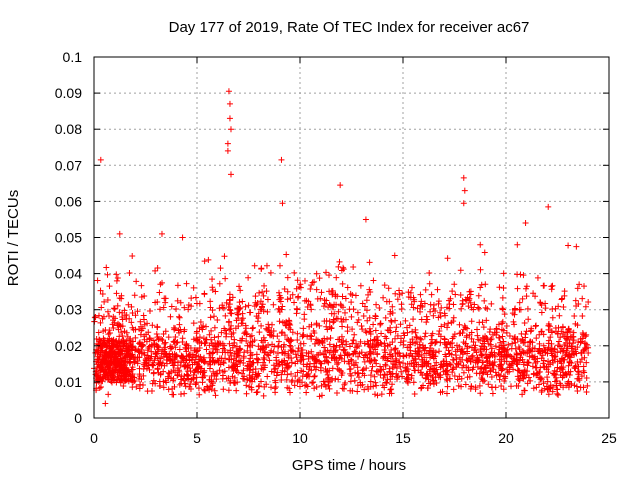 This screenshot has height=480, width=640. What do you see at coordinates (300, 438) in the screenshot?
I see `x-tick-label: 10` at bounding box center [300, 438].